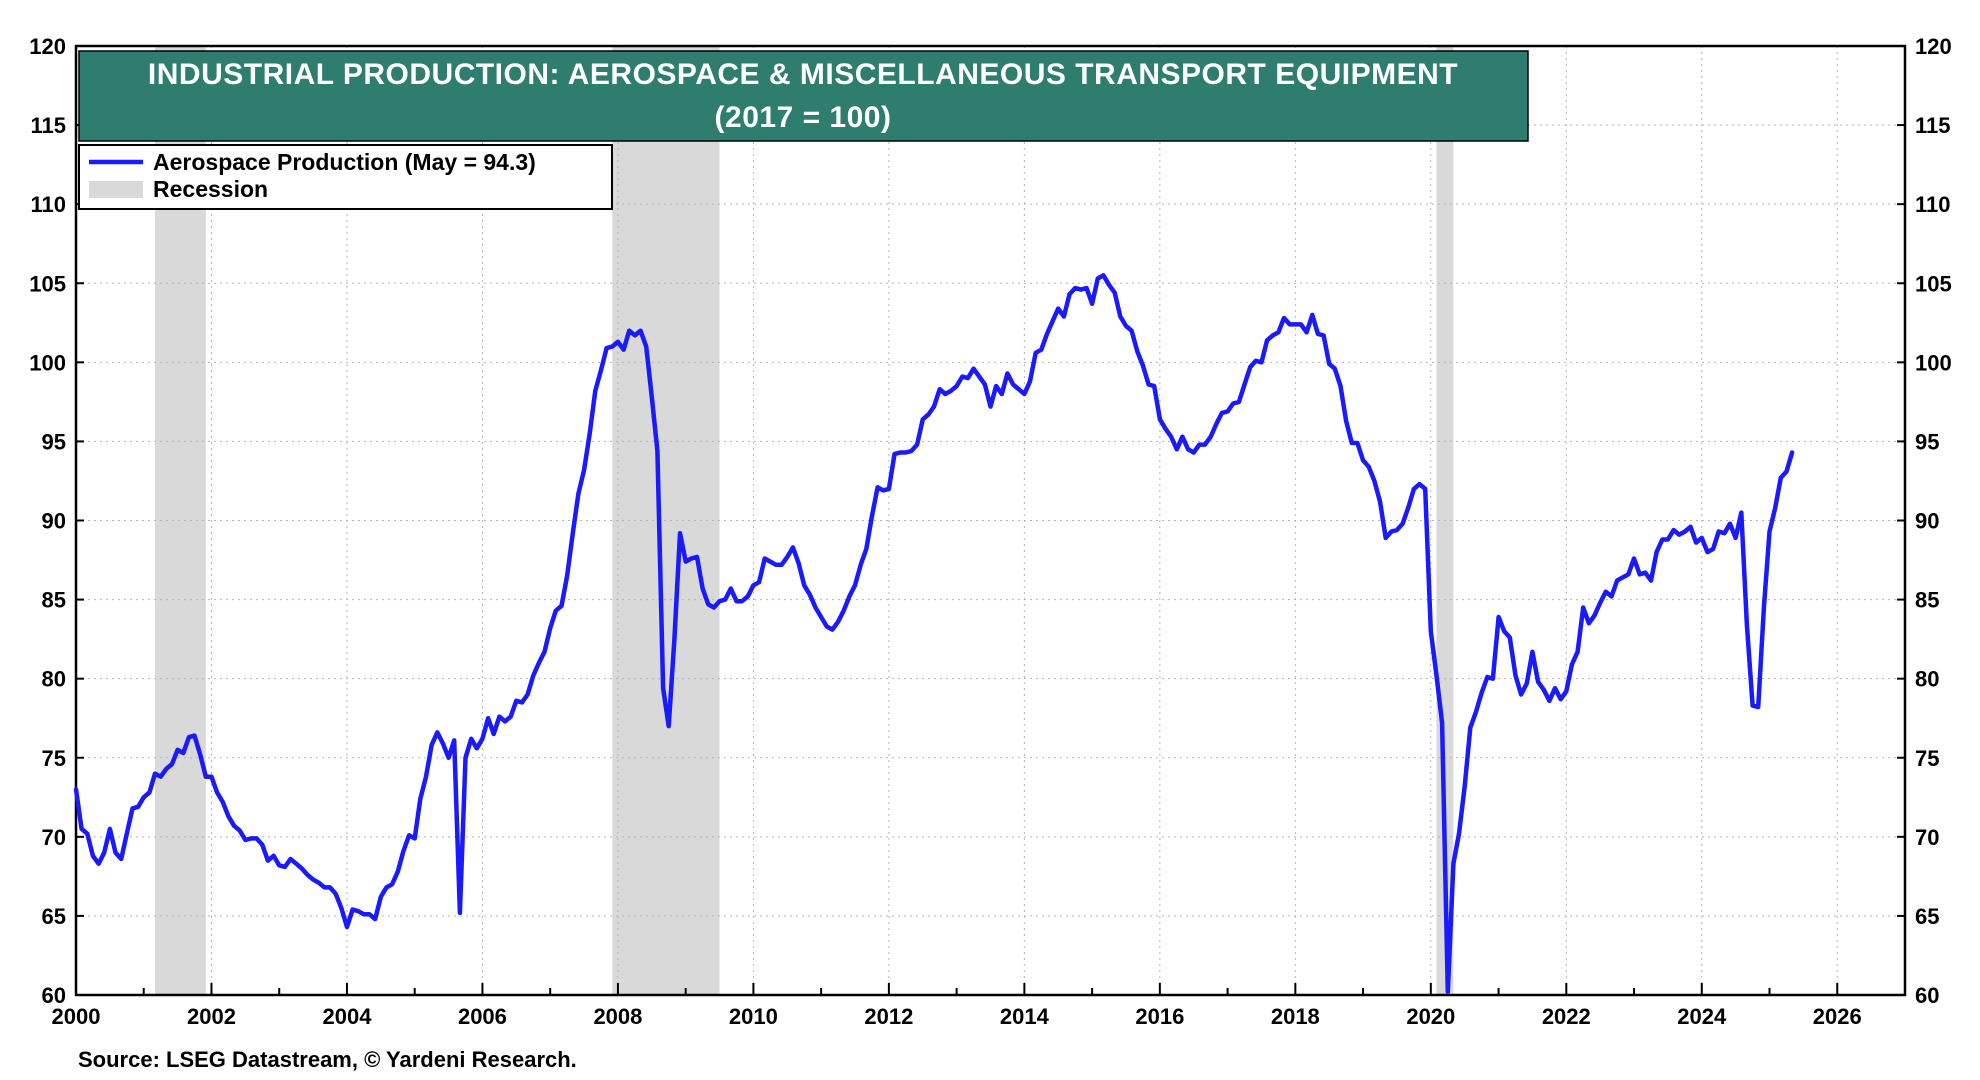  I want to click on y-axis-left: 60 65 70 75 80 85 90 95 100 105 110 115 120, so click(56, 521).